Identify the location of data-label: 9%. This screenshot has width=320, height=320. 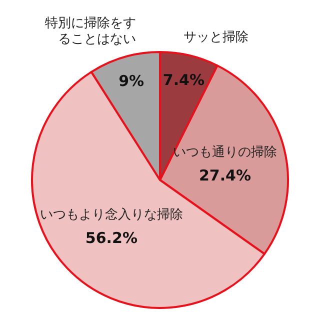
(131, 81).